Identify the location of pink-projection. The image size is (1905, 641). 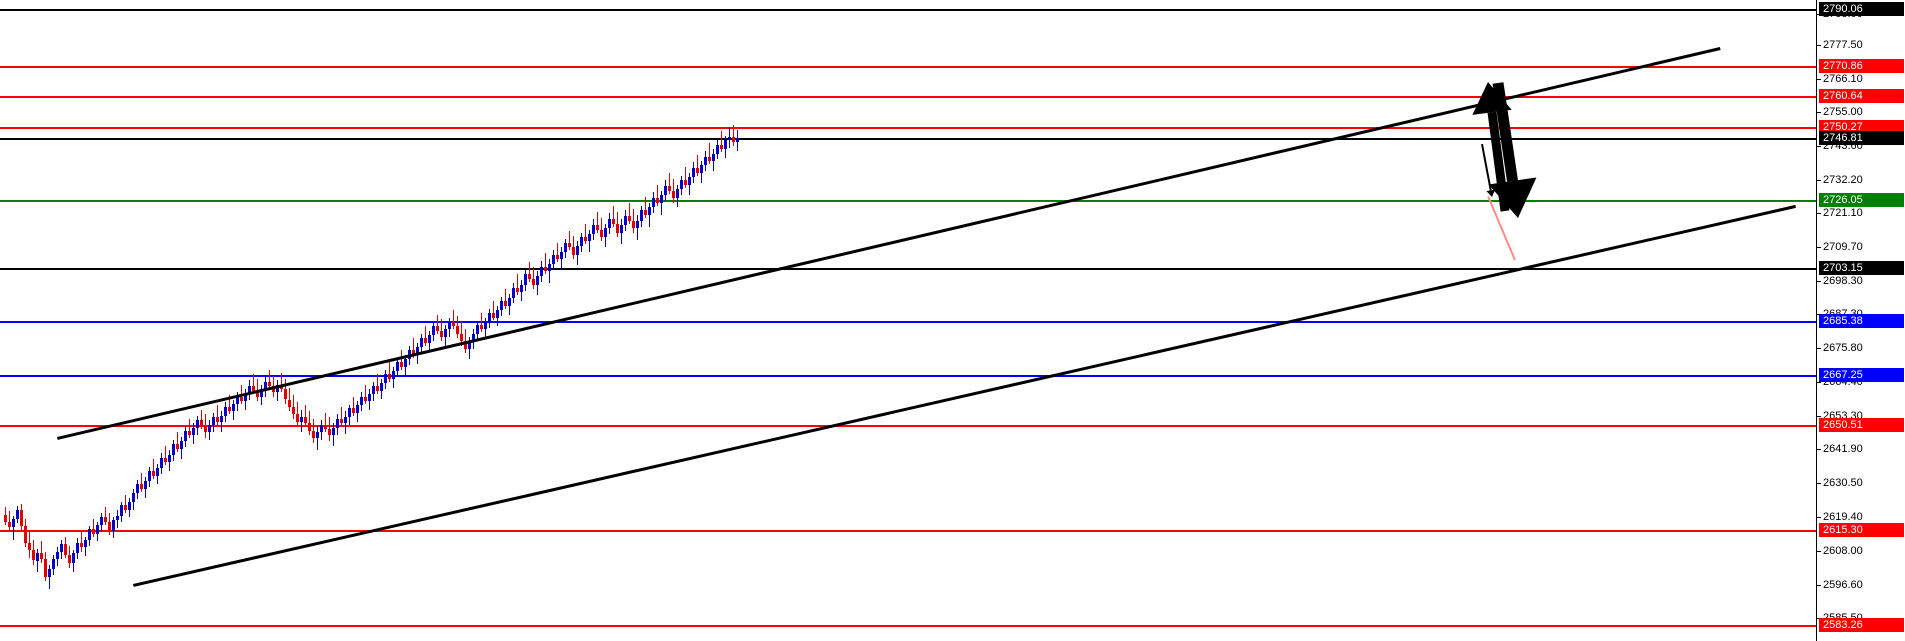
(1501, 228).